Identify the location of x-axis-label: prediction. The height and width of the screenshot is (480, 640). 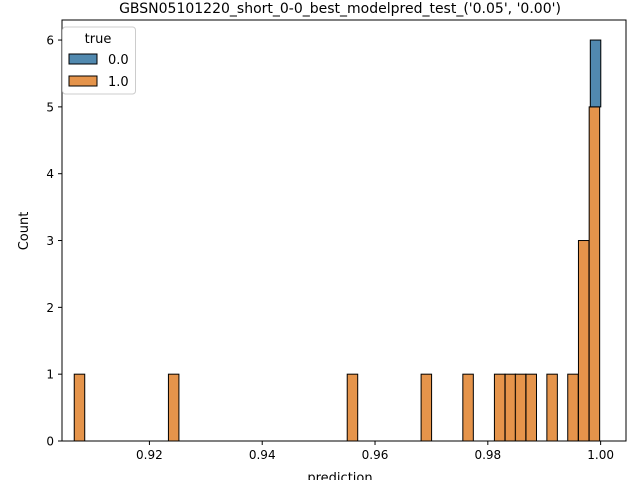
(339, 475).